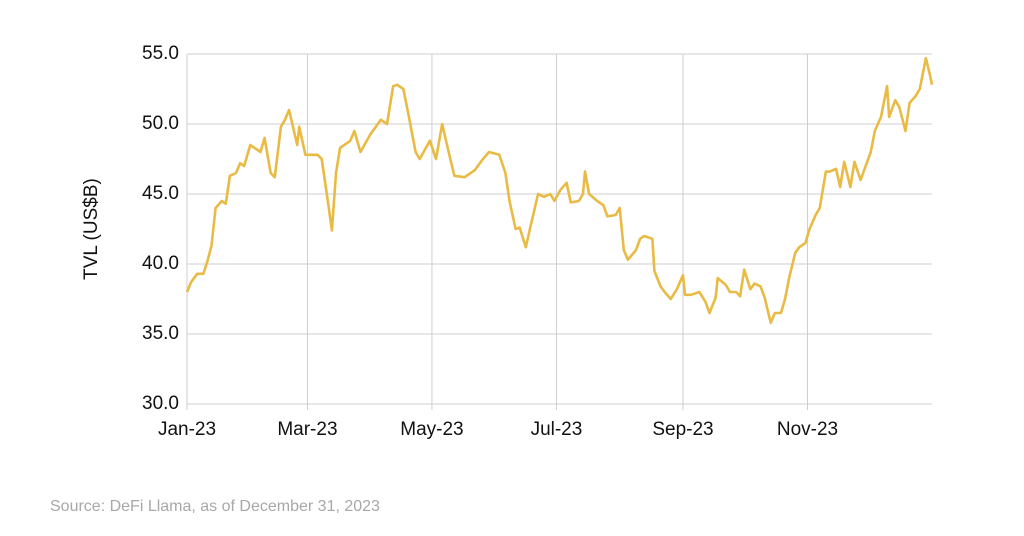 This screenshot has width=1024, height=536. What do you see at coordinates (431, 429) in the screenshot?
I see `x-tick-label: May-23` at bounding box center [431, 429].